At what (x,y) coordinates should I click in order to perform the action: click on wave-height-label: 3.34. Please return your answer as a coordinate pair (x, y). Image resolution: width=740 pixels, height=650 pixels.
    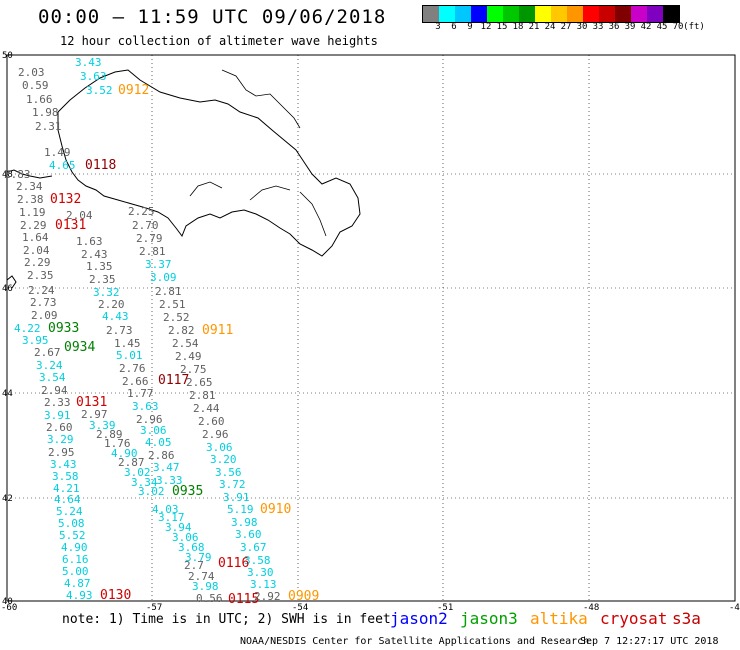
    Looking at the image, I should click on (144, 482).